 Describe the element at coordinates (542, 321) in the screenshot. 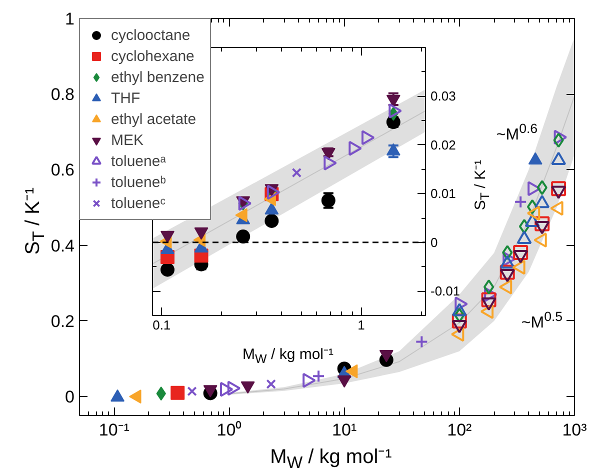

I see `annotation: ~M$^{0.5}$` at that location.